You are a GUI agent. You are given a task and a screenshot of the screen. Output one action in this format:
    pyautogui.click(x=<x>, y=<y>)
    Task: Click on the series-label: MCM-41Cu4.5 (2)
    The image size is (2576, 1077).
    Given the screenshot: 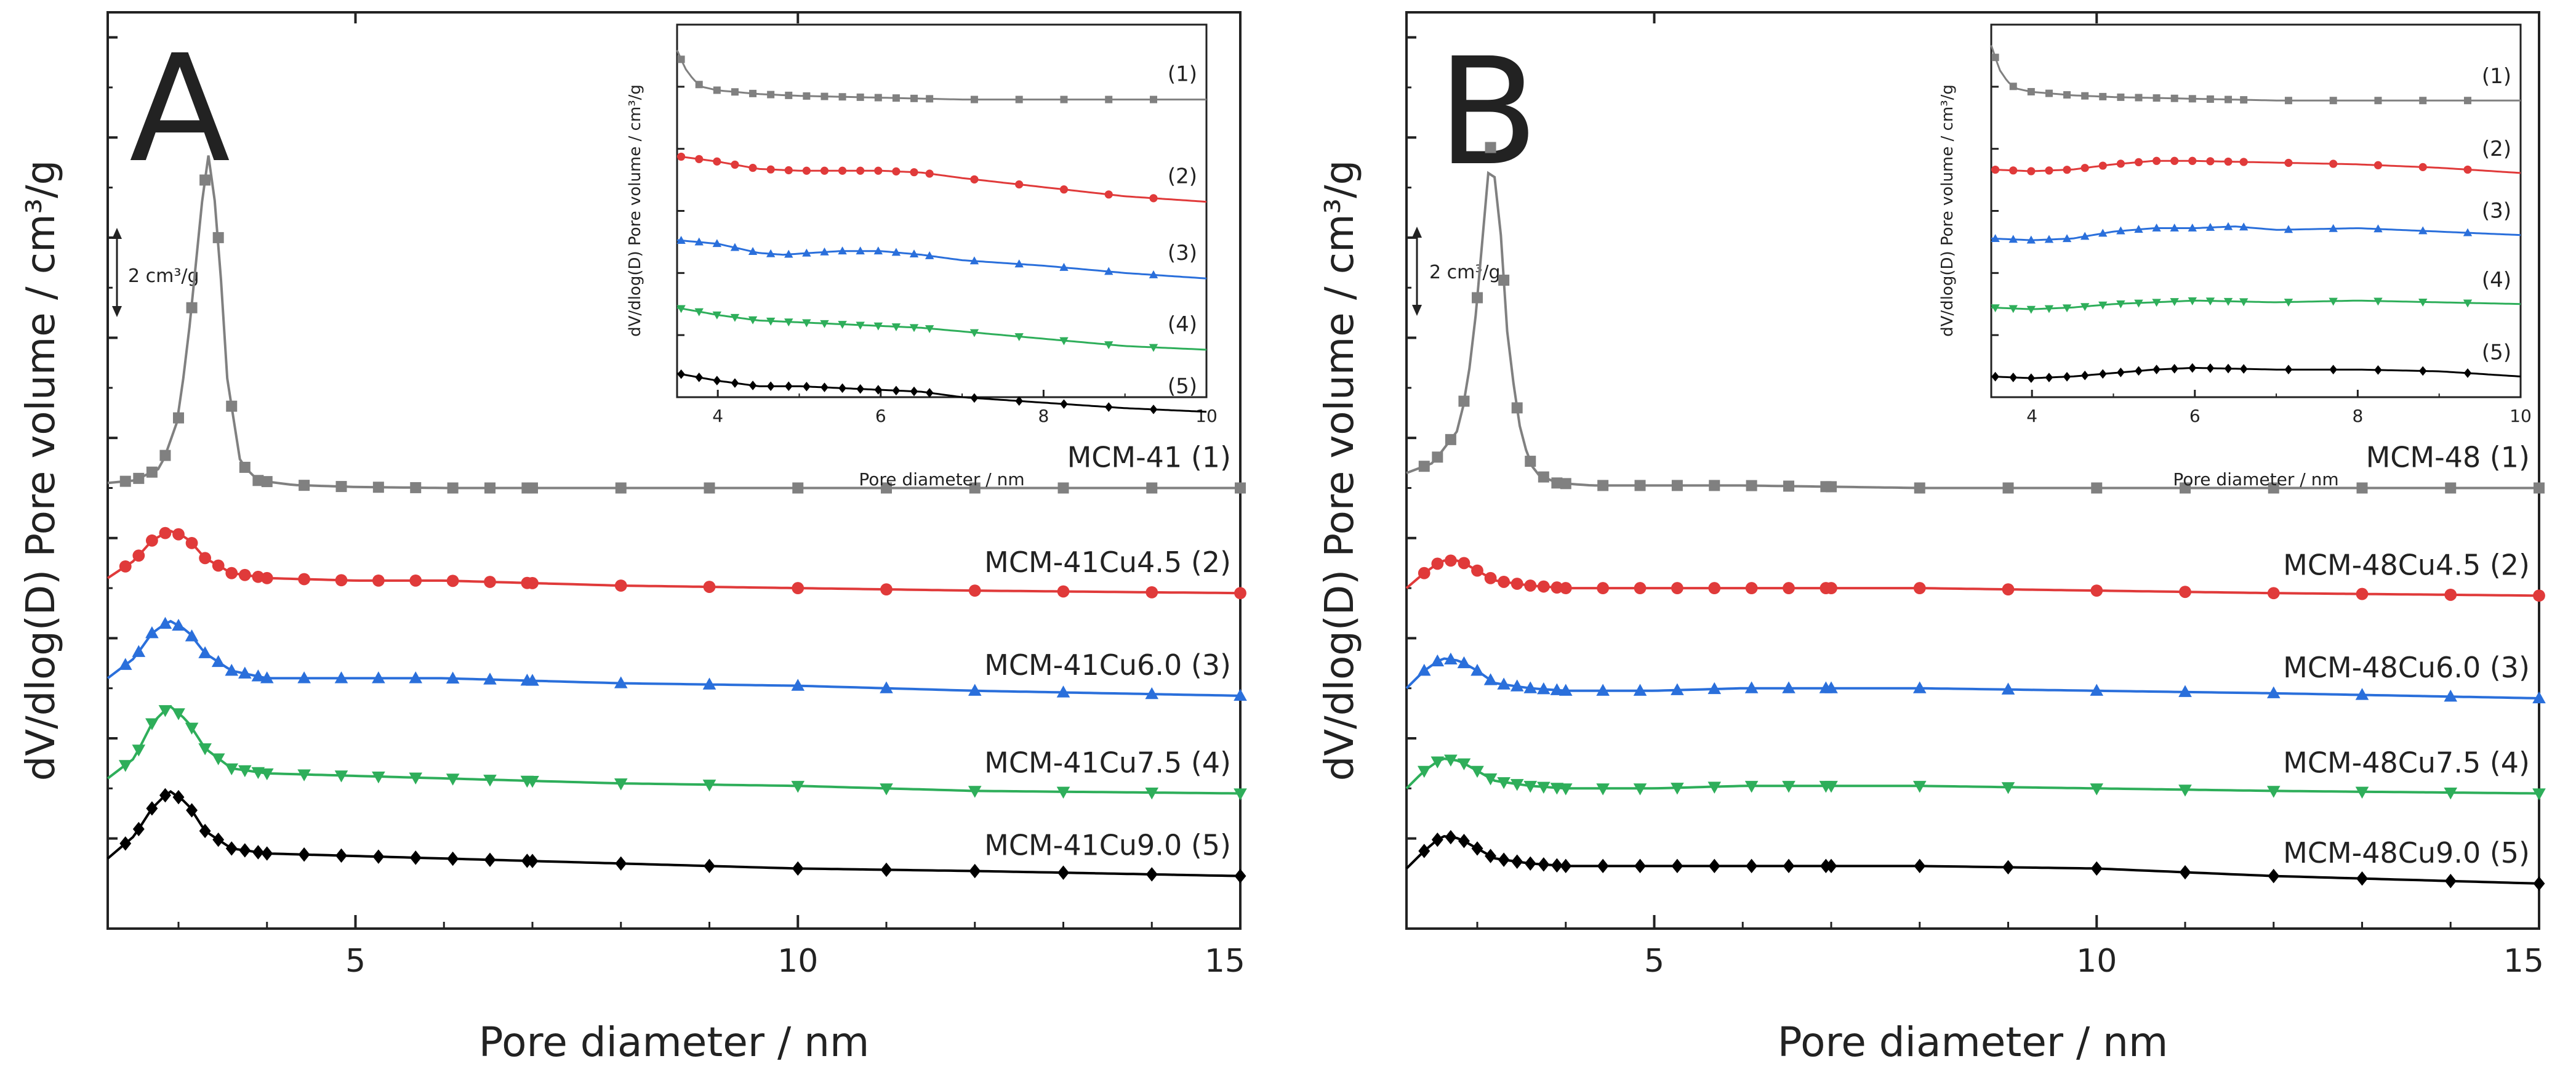 What is the action you would take?
    pyautogui.click(x=1107, y=562)
    